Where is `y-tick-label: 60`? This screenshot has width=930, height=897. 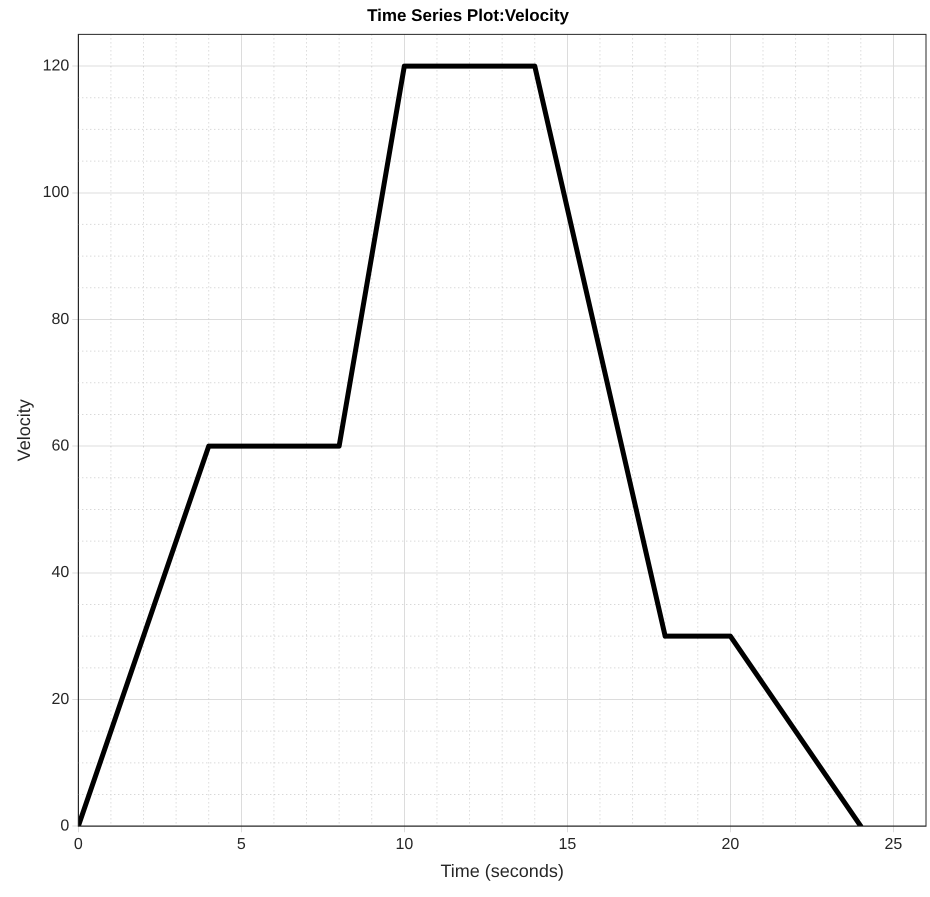 y-tick-label: 60 is located at coordinates (61, 446).